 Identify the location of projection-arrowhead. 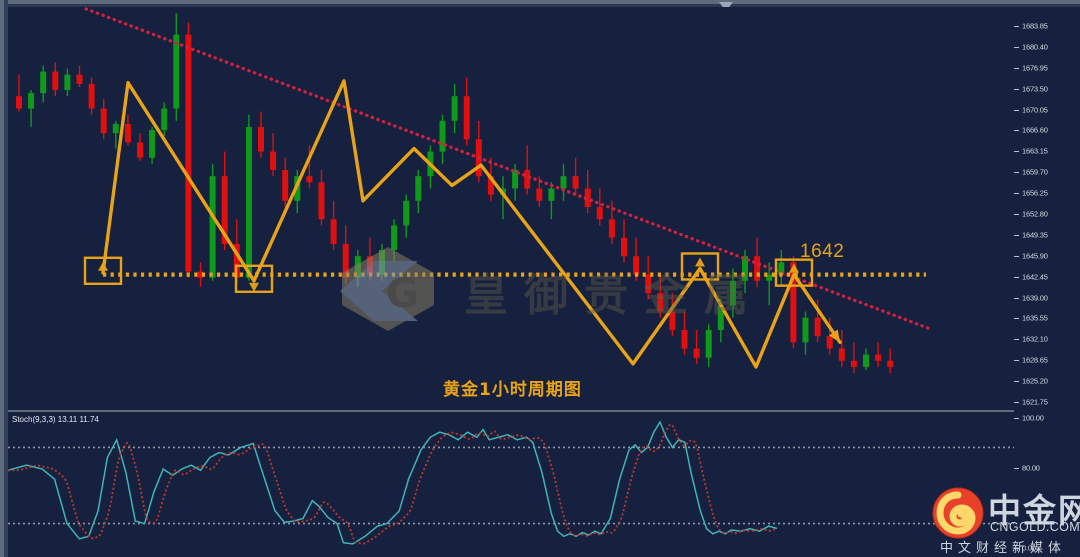
(834, 336).